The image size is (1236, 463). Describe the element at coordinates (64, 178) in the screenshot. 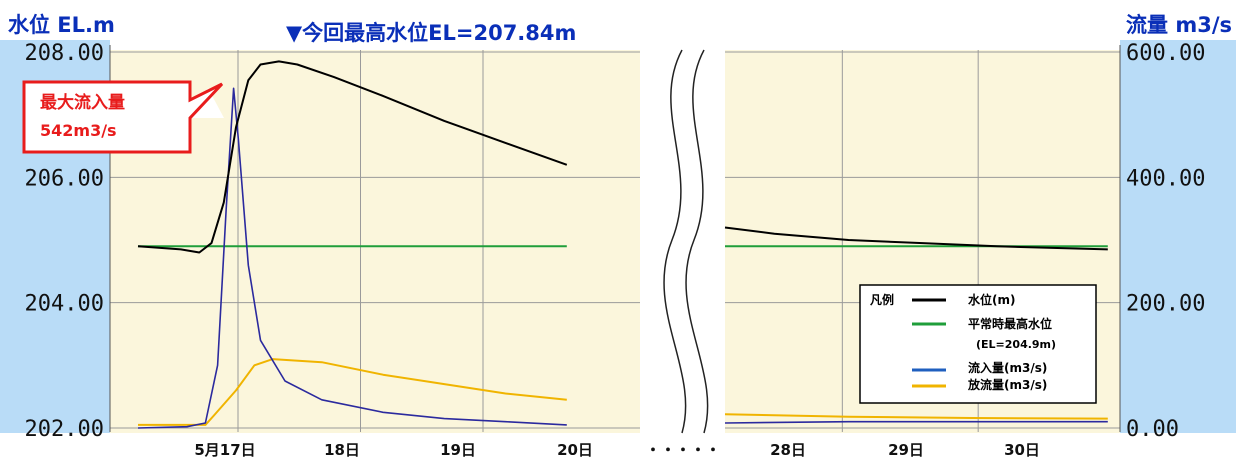

I see `left-tick-label: 206.00` at that location.